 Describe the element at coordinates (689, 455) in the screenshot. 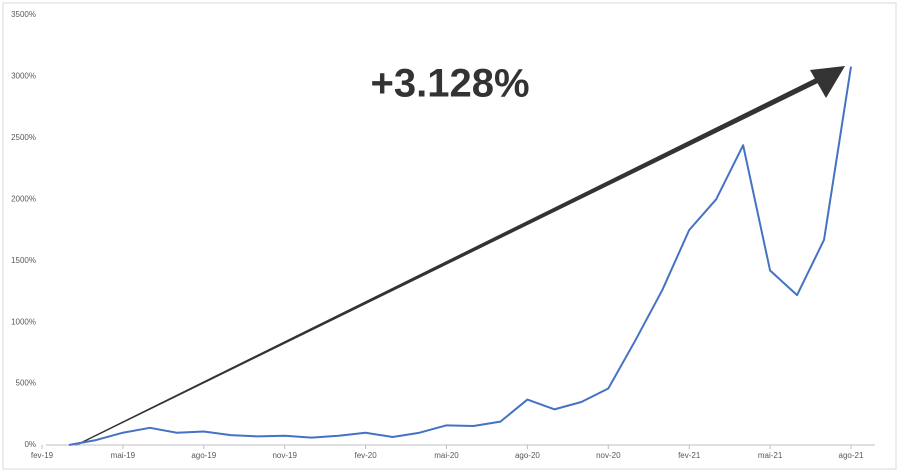

I see `x-tick-label: fev-21` at that location.